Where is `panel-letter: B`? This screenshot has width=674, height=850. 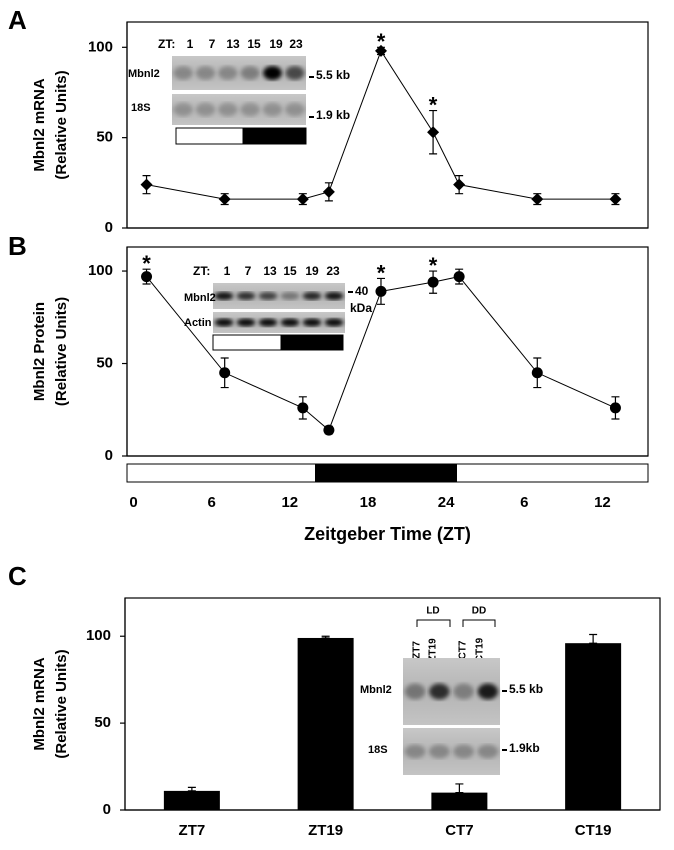 panel-letter: B is located at coordinates (17, 246).